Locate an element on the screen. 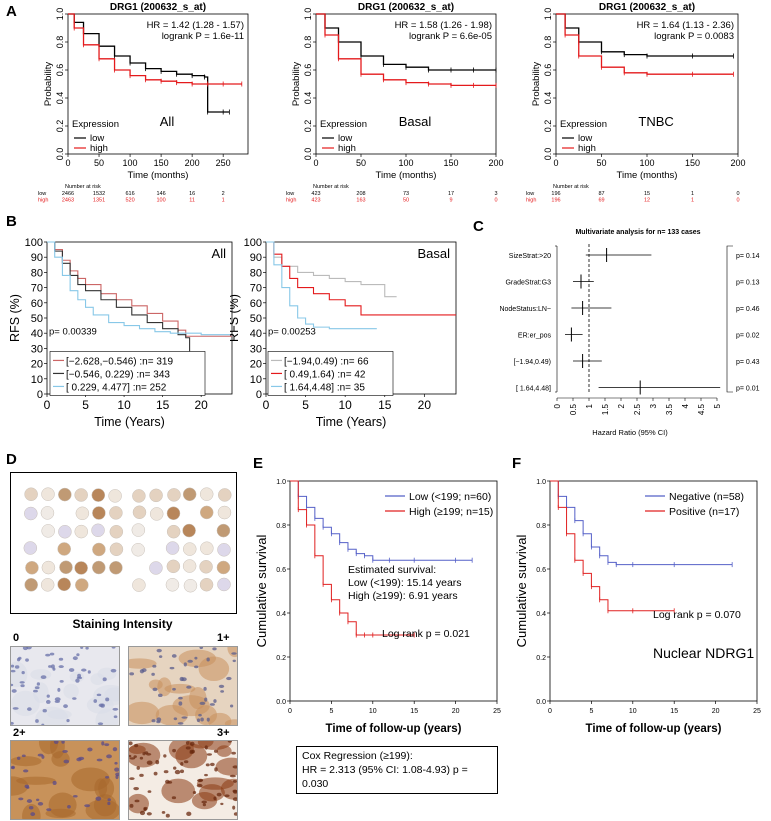  x-axis-label: Time (months) is located at coordinates (406, 175).